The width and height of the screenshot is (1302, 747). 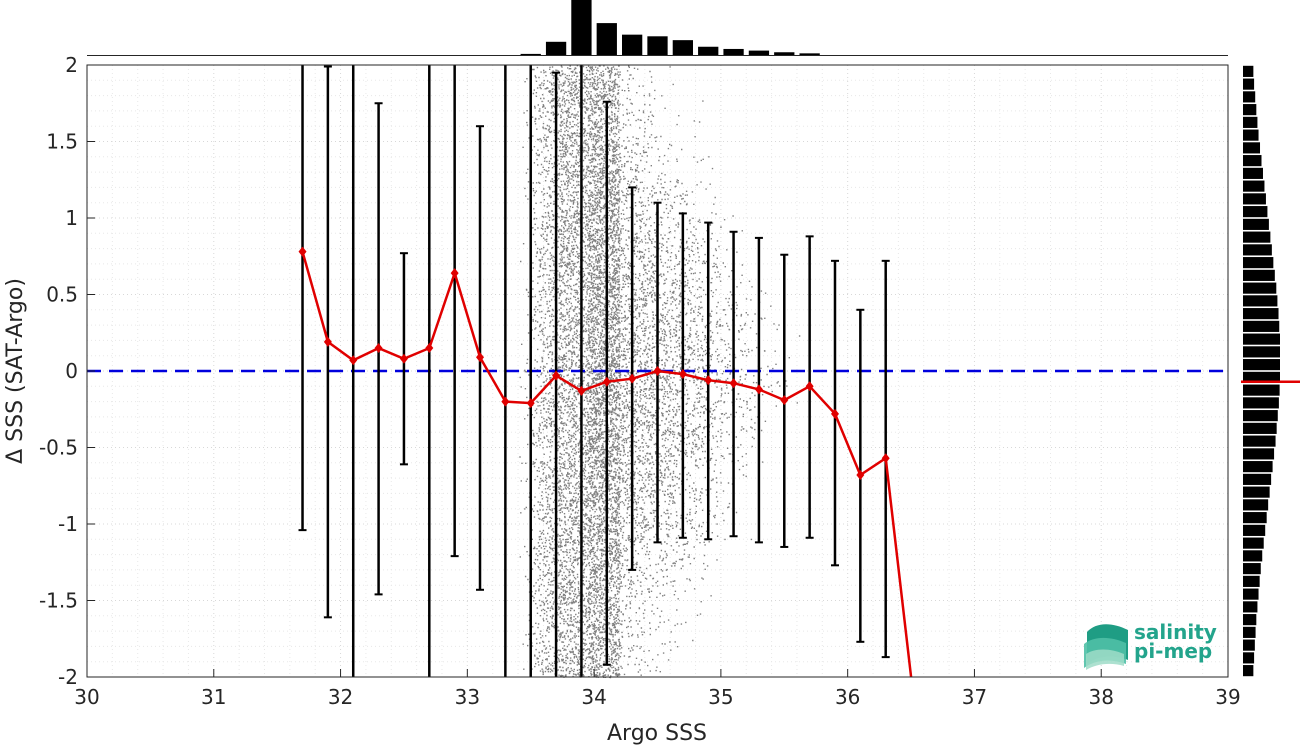 What do you see at coordinates (720, 697) in the screenshot?
I see `x-tick-label: 35` at bounding box center [720, 697].